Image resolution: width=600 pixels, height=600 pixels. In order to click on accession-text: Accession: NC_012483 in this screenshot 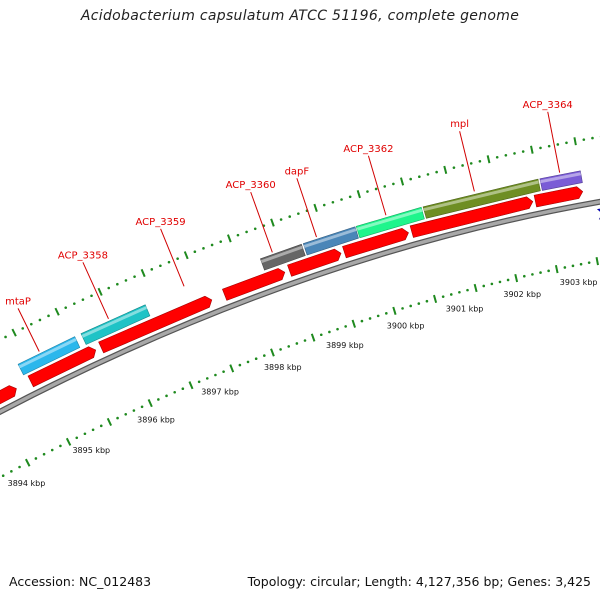, I will do `click(80, 581)`.